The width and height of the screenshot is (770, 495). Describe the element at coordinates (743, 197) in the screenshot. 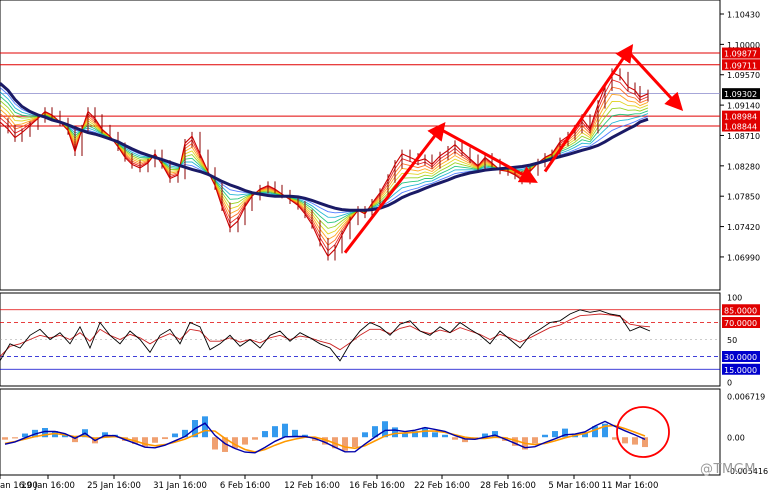

I see `price-tick-label: 1.07850` at that location.